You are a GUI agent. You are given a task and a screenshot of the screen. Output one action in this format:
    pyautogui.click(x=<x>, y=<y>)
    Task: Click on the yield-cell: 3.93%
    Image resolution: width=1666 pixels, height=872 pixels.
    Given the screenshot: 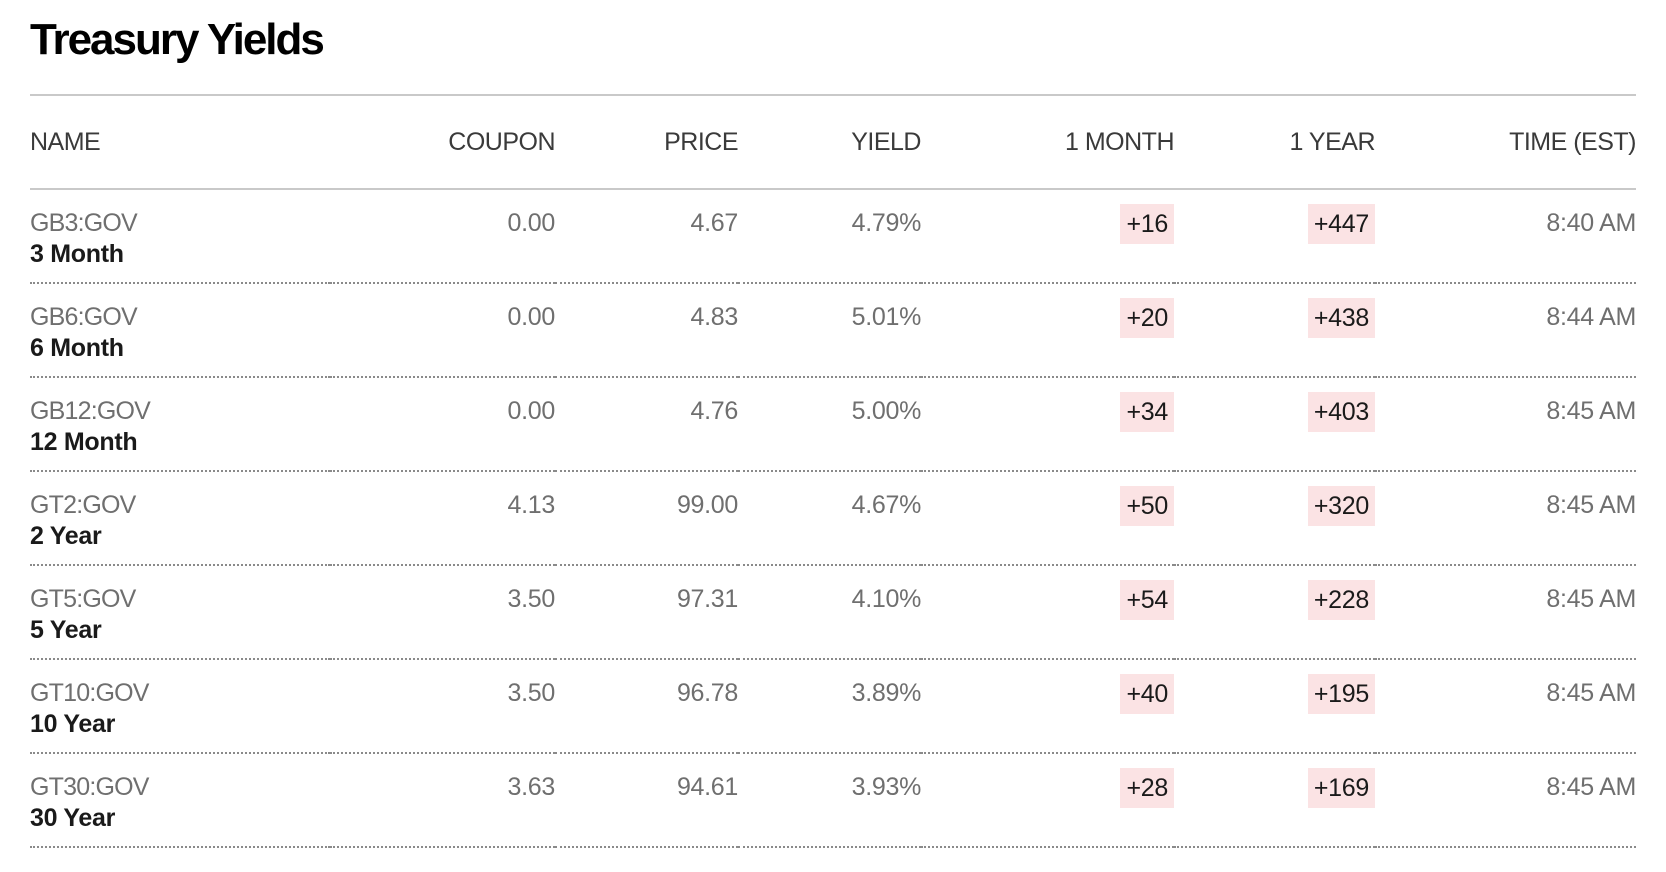 What is the action you would take?
    pyautogui.click(x=830, y=800)
    